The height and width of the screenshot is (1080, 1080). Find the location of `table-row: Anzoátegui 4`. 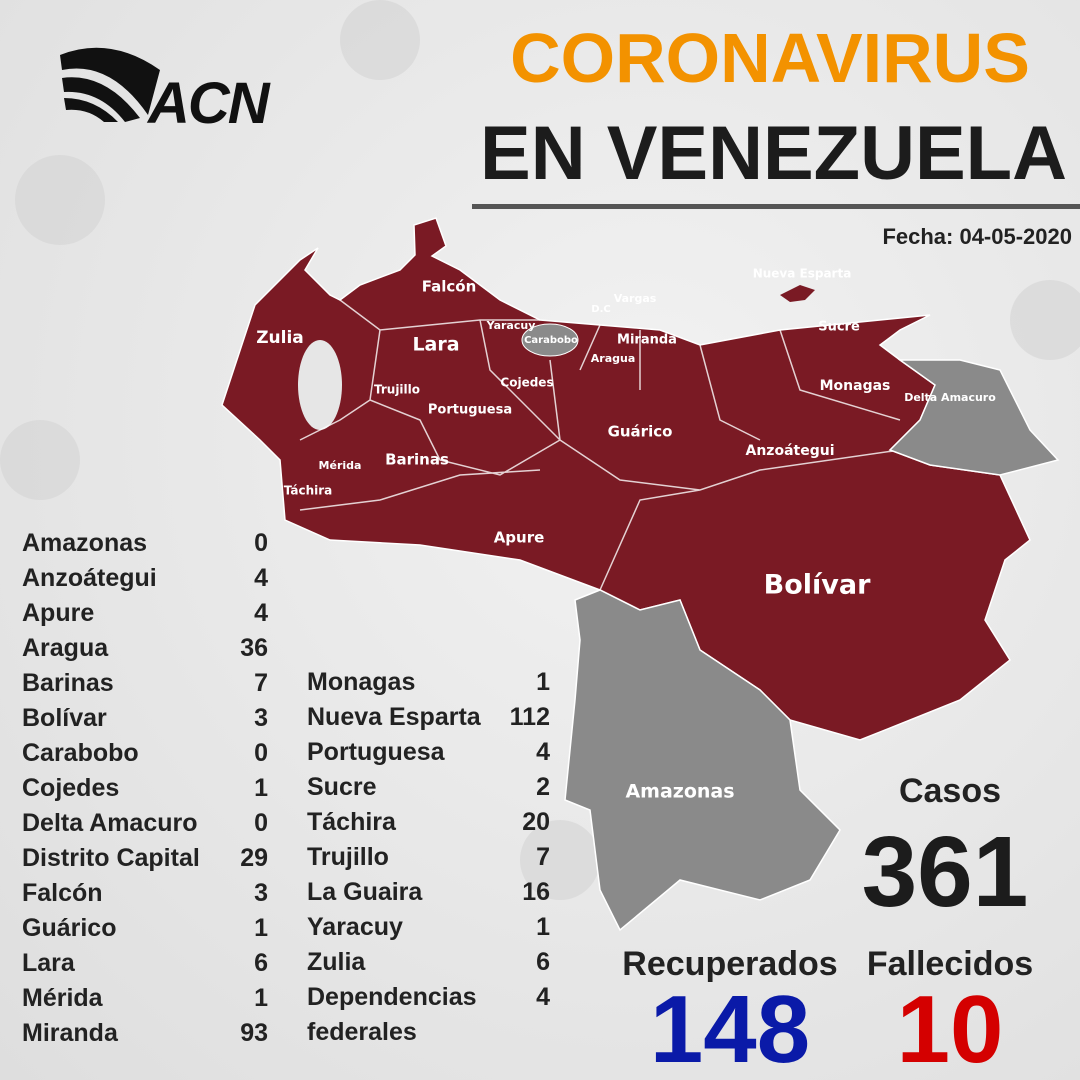

table-row: Anzoátegui 4 is located at coordinates (145, 578).